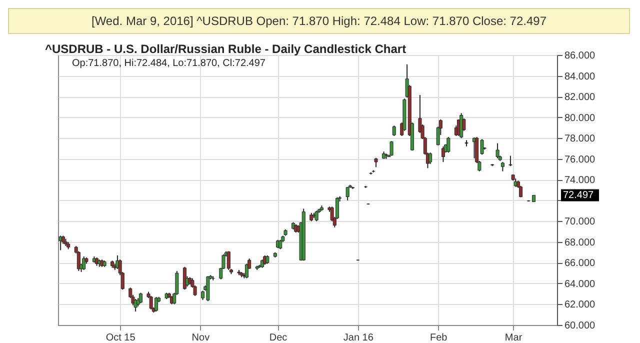  What do you see at coordinates (580, 180) in the screenshot?
I see `y-tick-label: 74.000` at bounding box center [580, 180].